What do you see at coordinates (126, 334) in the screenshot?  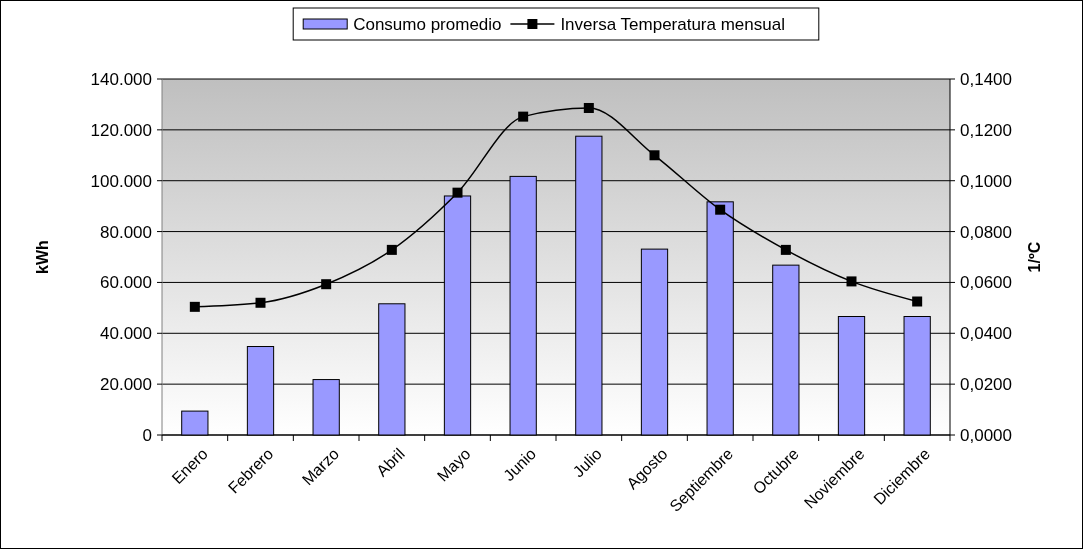 I see `y-tick-label: 40.000` at bounding box center [126, 334].